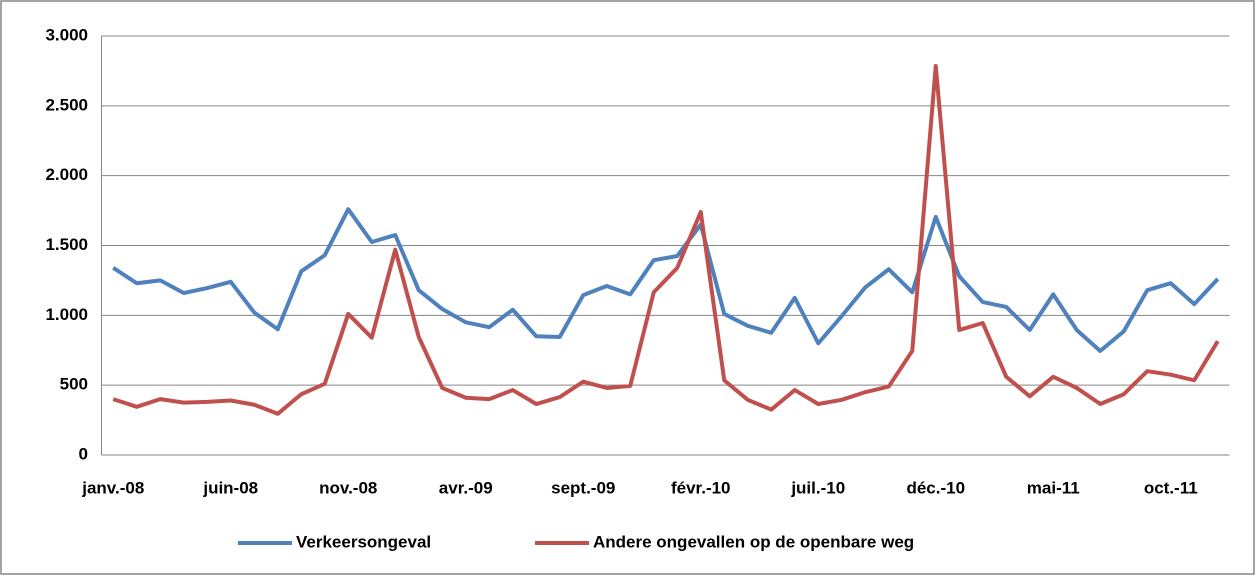 The width and height of the screenshot is (1255, 580). What do you see at coordinates (66, 174) in the screenshot?
I see `y-tick-label: 2.000` at bounding box center [66, 174].